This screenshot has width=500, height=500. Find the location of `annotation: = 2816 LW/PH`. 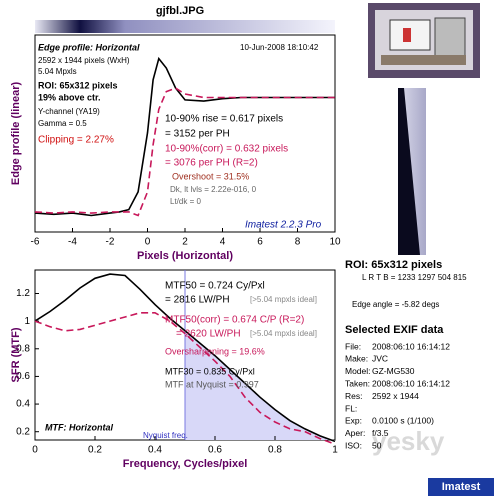

annotation: = 2816 LW/PH is located at coordinates (197, 300).